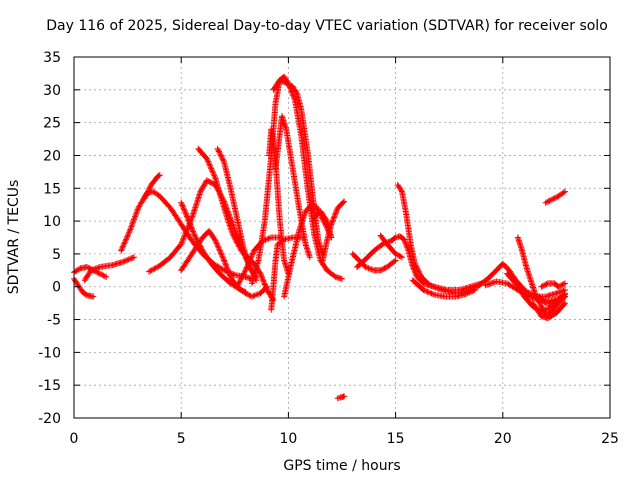  What do you see at coordinates (14, 237) in the screenshot?
I see `y-axis-label: SDTVAR / TECUs` at bounding box center [14, 237].